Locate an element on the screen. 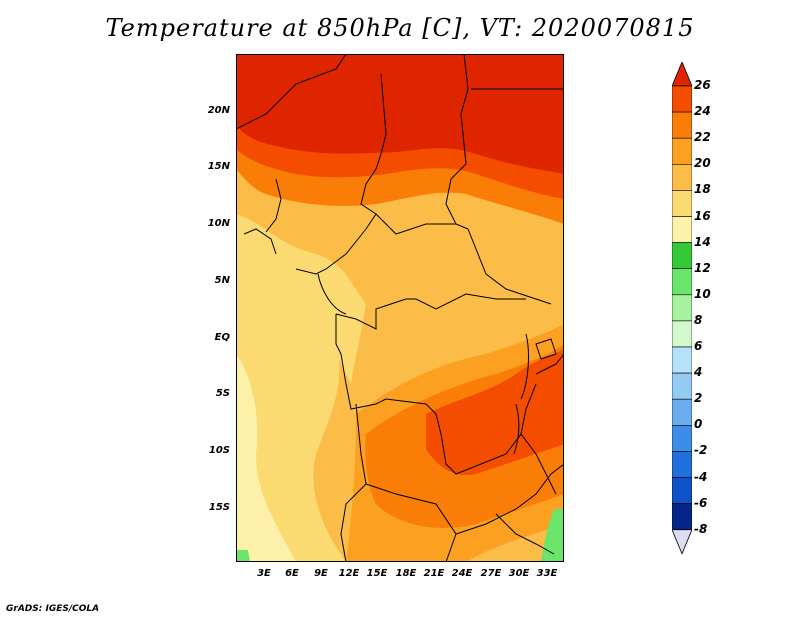  lon-tick-label: 27E is located at coordinates (491, 573).